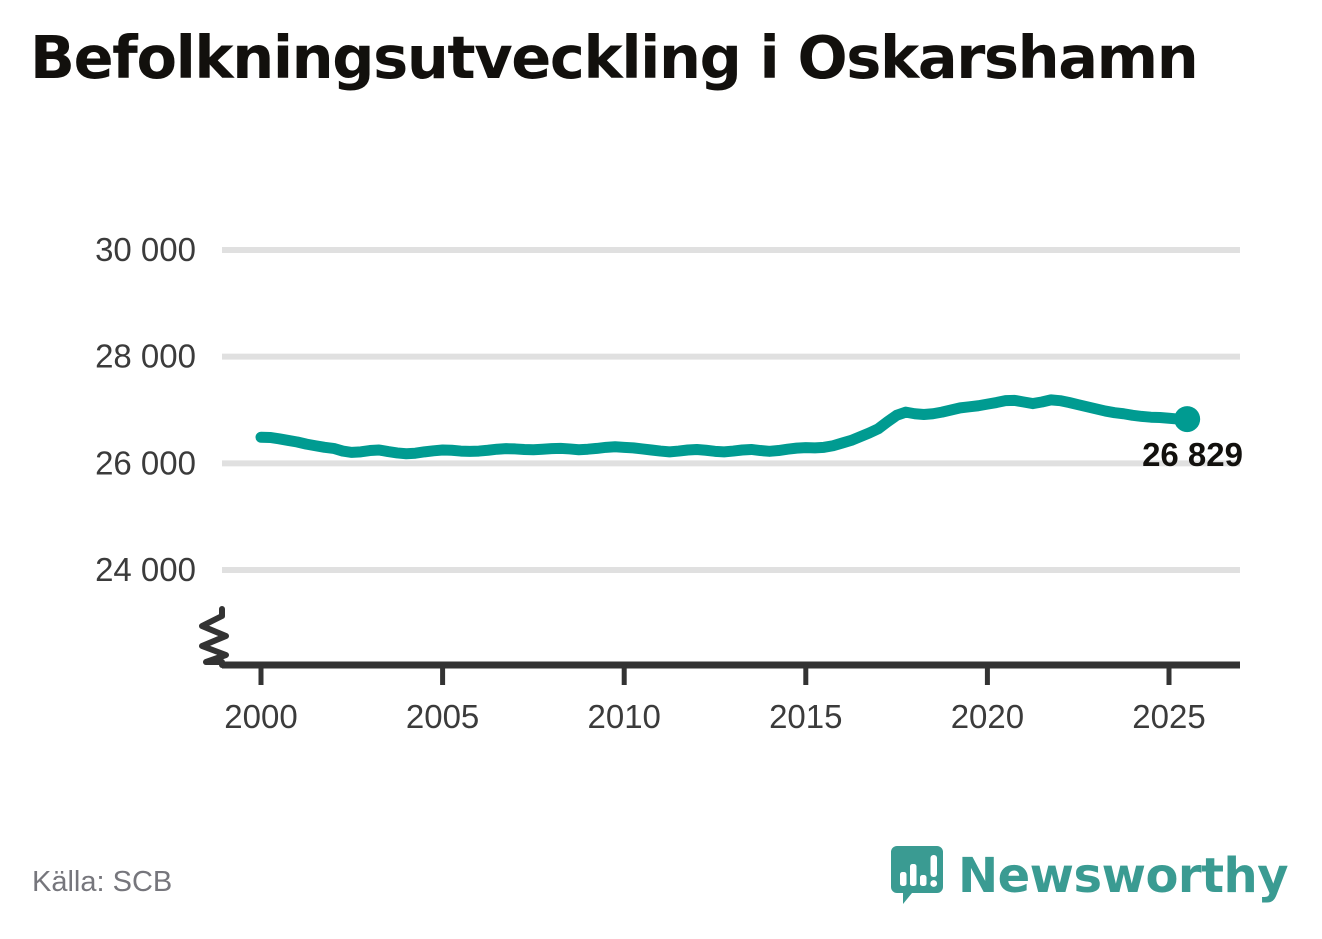 The image size is (1322, 939). What do you see at coordinates (805, 716) in the screenshot?
I see `x-axis-tick-label: 2015` at bounding box center [805, 716].